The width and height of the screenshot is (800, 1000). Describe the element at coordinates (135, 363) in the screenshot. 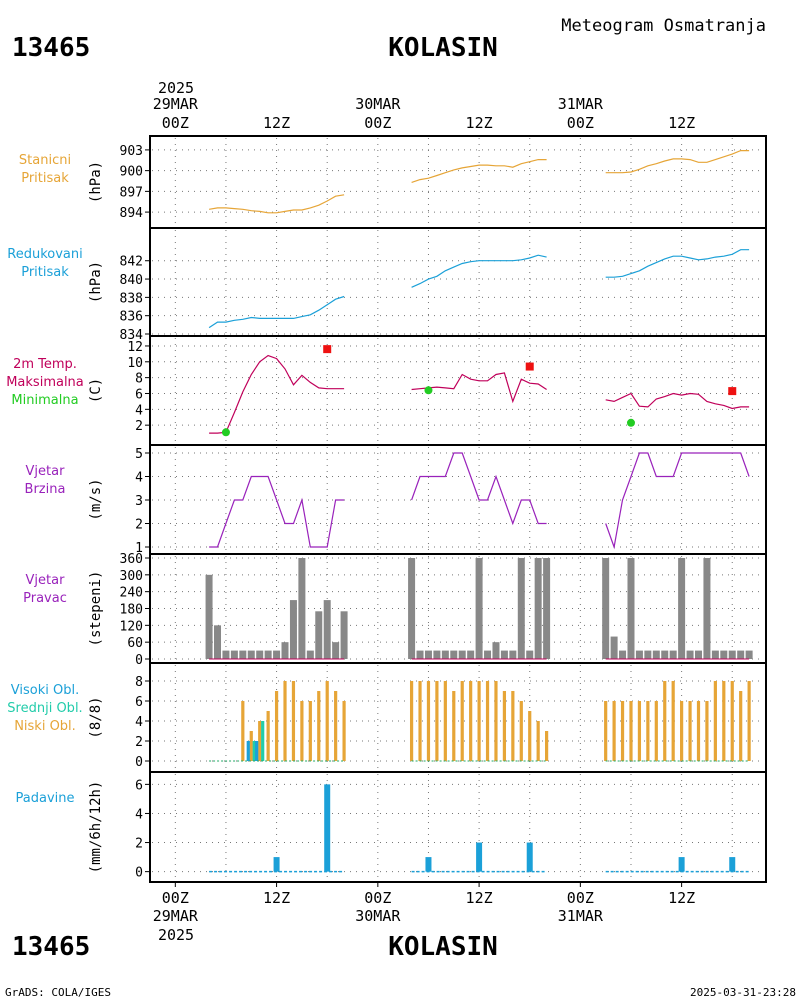

I see `y-tick-label: 10` at that location.